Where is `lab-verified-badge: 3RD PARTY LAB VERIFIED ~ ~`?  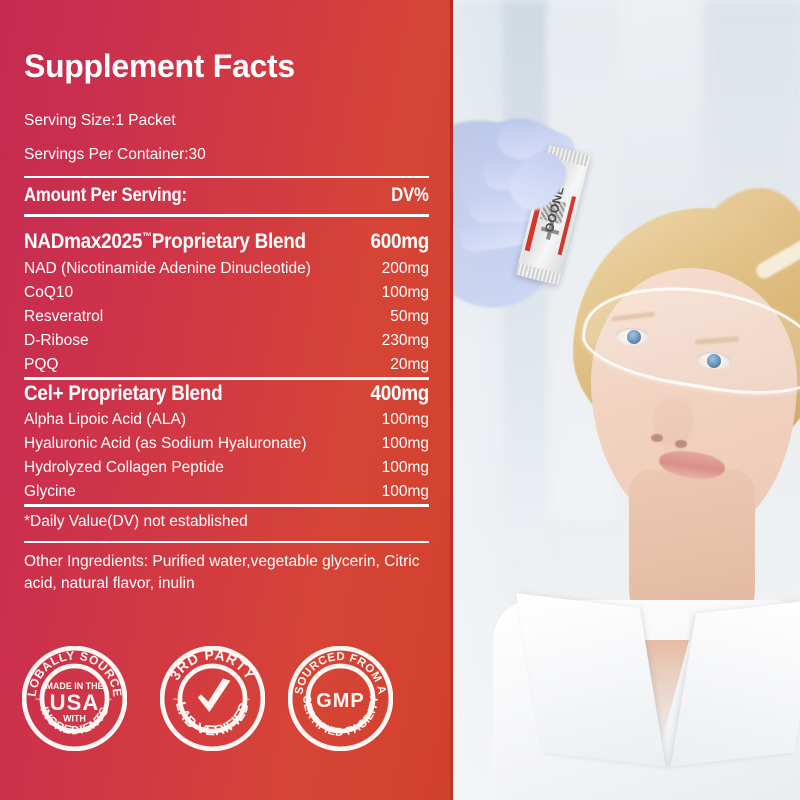 lab-verified-badge: 3RD PARTY LAB VERIFIED ~ ~ is located at coordinates (212, 698).